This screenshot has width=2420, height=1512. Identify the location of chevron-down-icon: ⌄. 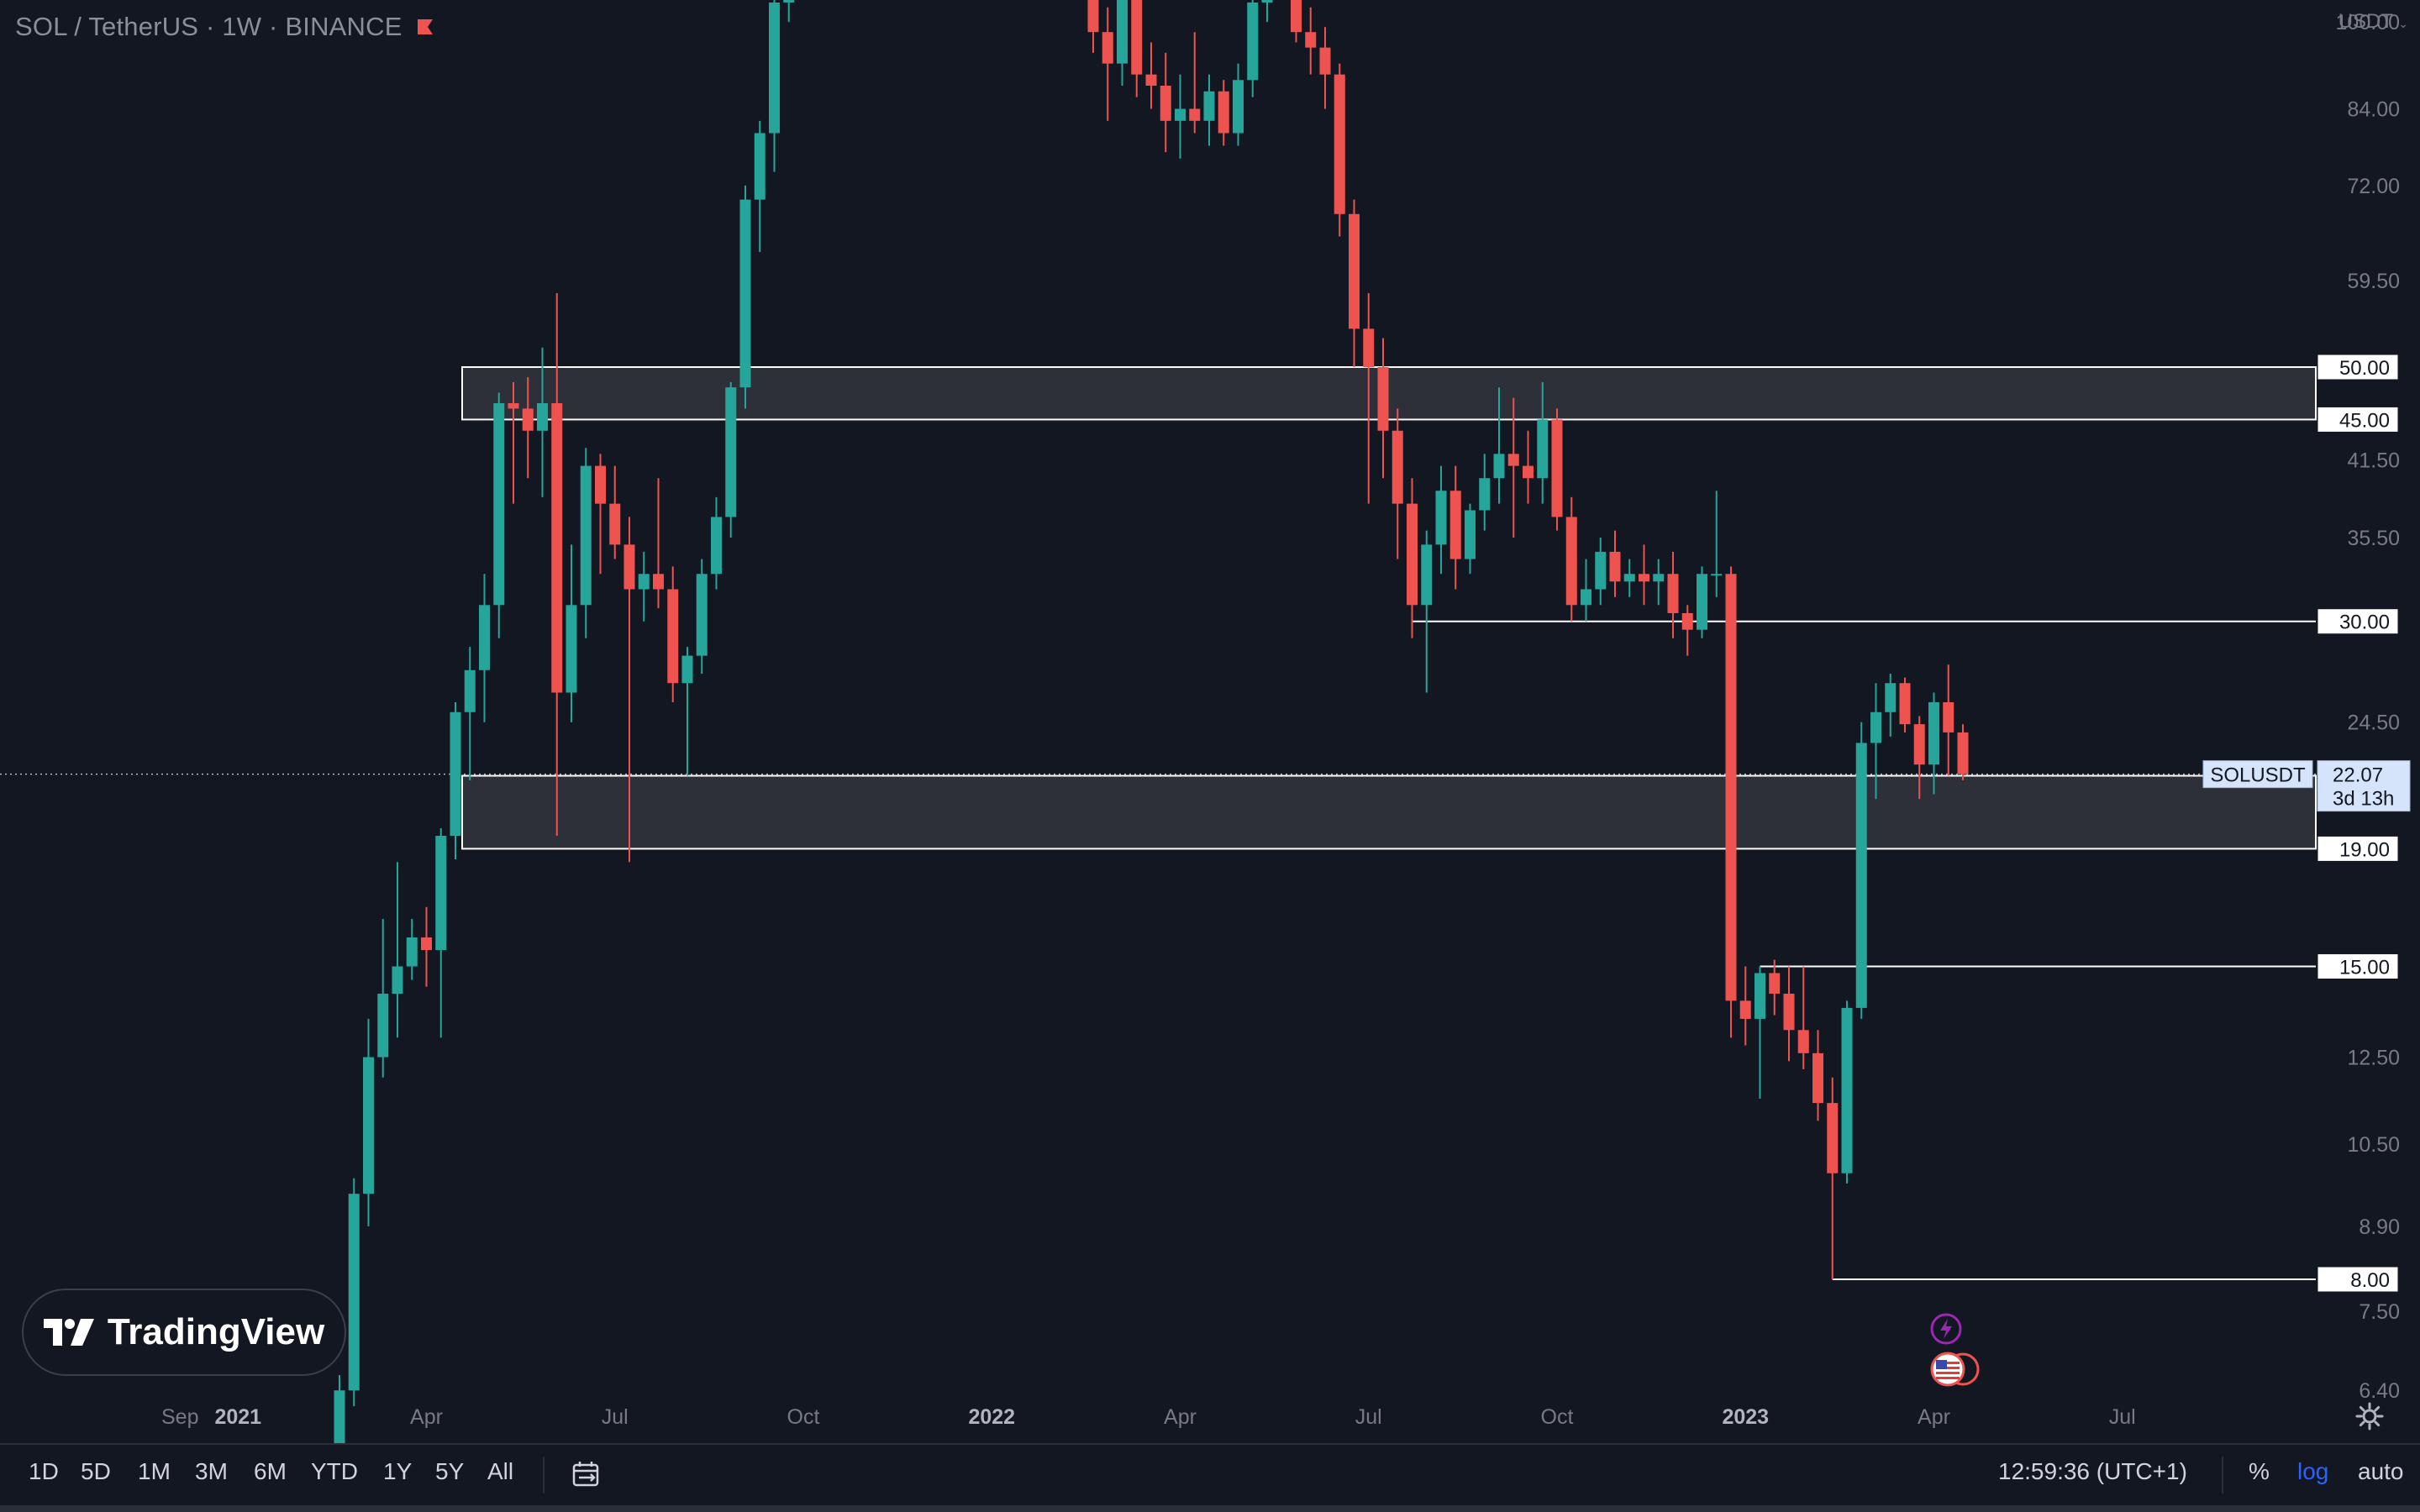
(2403, 23).